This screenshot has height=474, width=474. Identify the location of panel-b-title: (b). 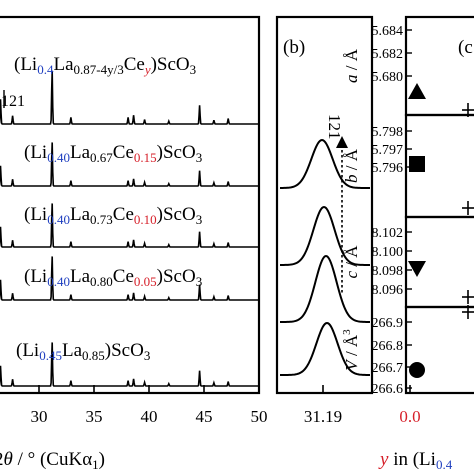
(294, 47).